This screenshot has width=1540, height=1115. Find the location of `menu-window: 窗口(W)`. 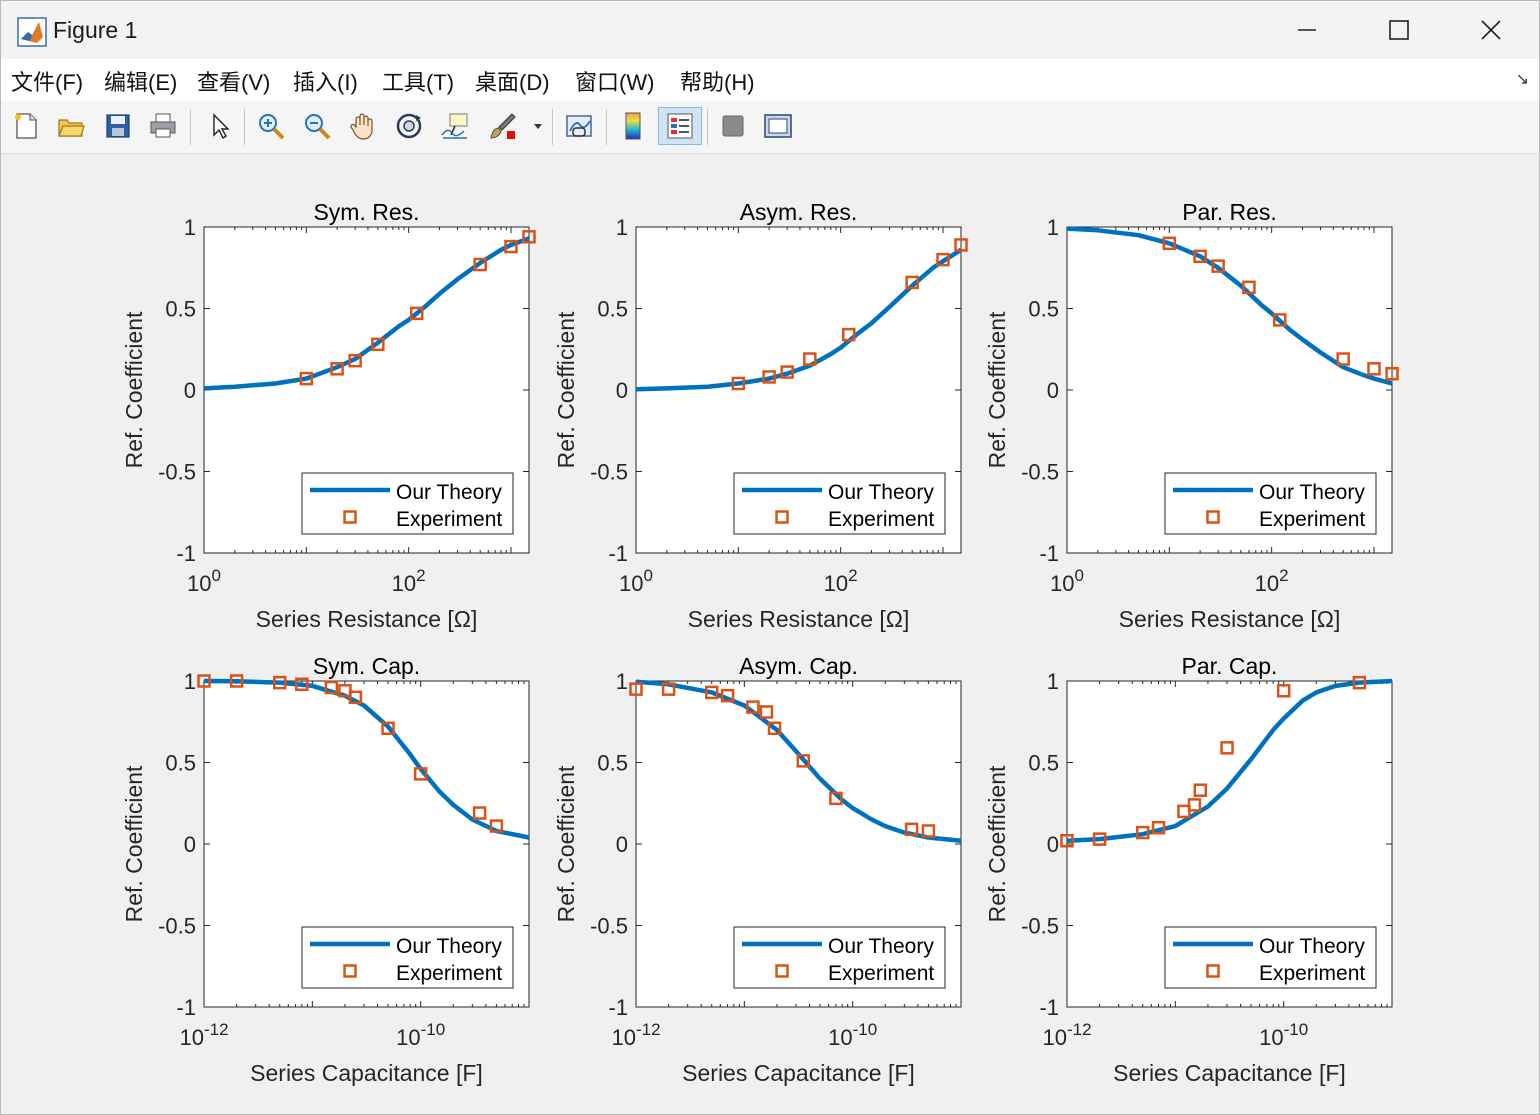

menu-window: 窗口(W) is located at coordinates (615, 82).